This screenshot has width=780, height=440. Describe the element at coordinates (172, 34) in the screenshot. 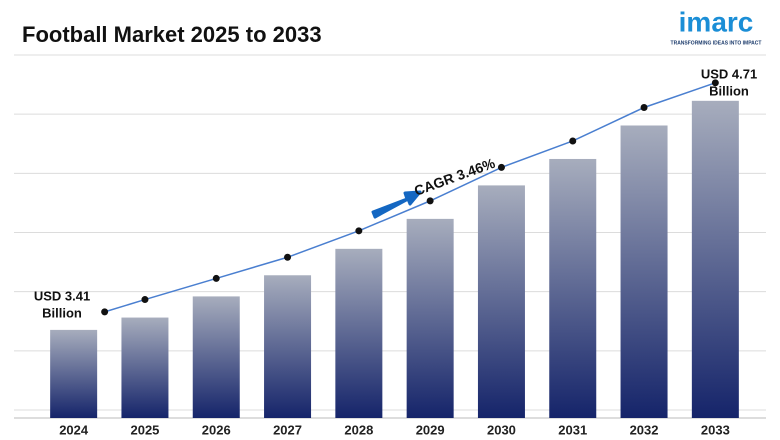

I see `chart-title: Football Market 2025 to 2033` at that location.